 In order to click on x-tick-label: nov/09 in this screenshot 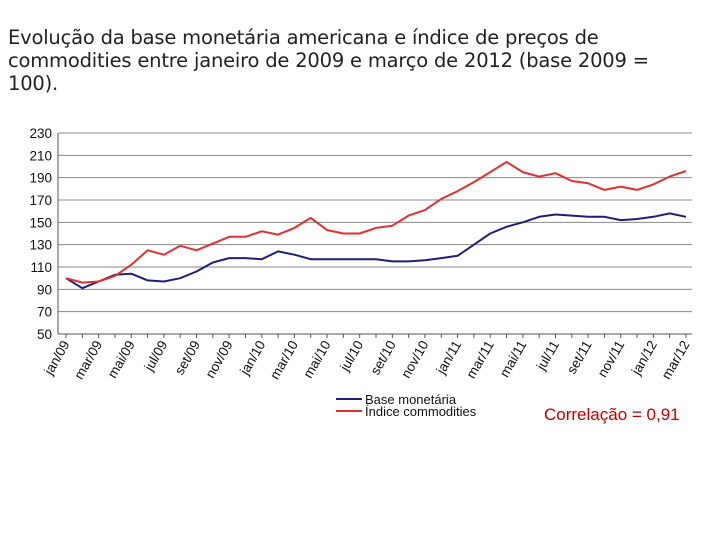, I will do `click(218, 359)`.